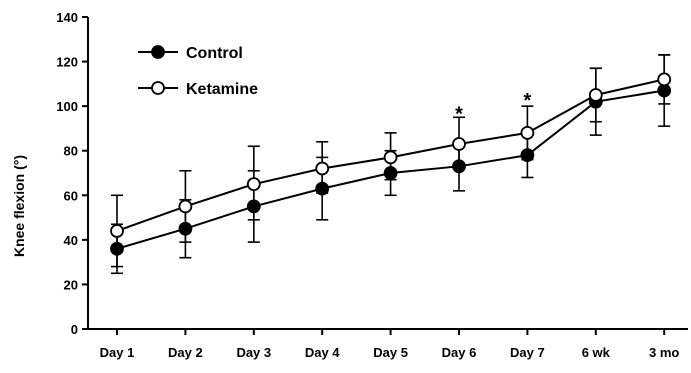 Image resolution: width=691 pixels, height=373 pixels. What do you see at coordinates (185, 352) in the screenshot?
I see `x-tick-label: Day 2` at bounding box center [185, 352].